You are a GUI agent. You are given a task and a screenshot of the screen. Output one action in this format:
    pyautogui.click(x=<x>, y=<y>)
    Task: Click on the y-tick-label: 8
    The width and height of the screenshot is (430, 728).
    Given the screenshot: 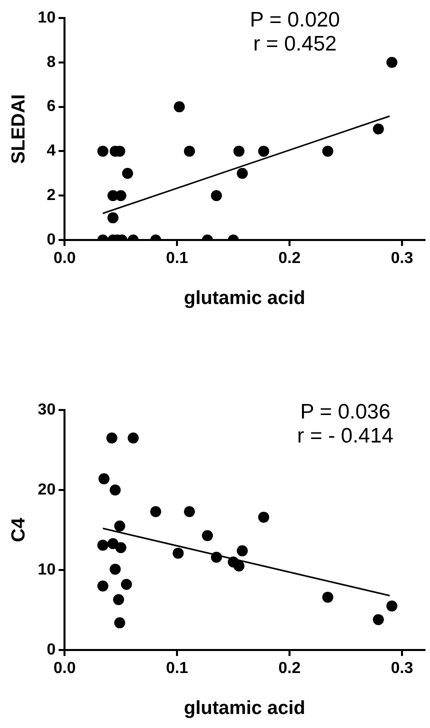 What is the action you would take?
    pyautogui.click(x=51, y=62)
    